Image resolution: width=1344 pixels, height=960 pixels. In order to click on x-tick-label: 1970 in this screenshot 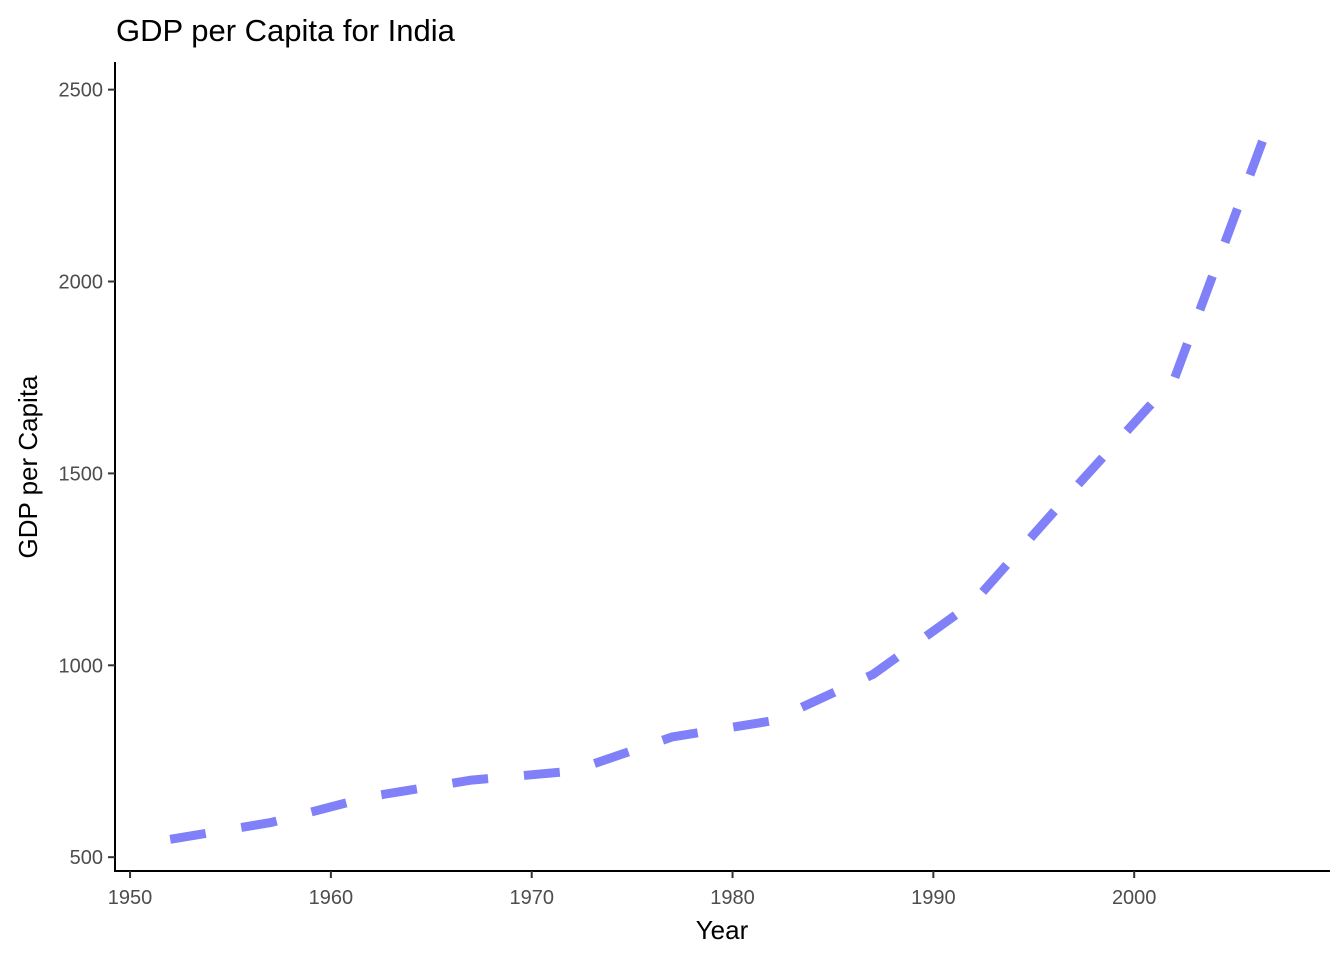, I will do `click(531, 898)`.